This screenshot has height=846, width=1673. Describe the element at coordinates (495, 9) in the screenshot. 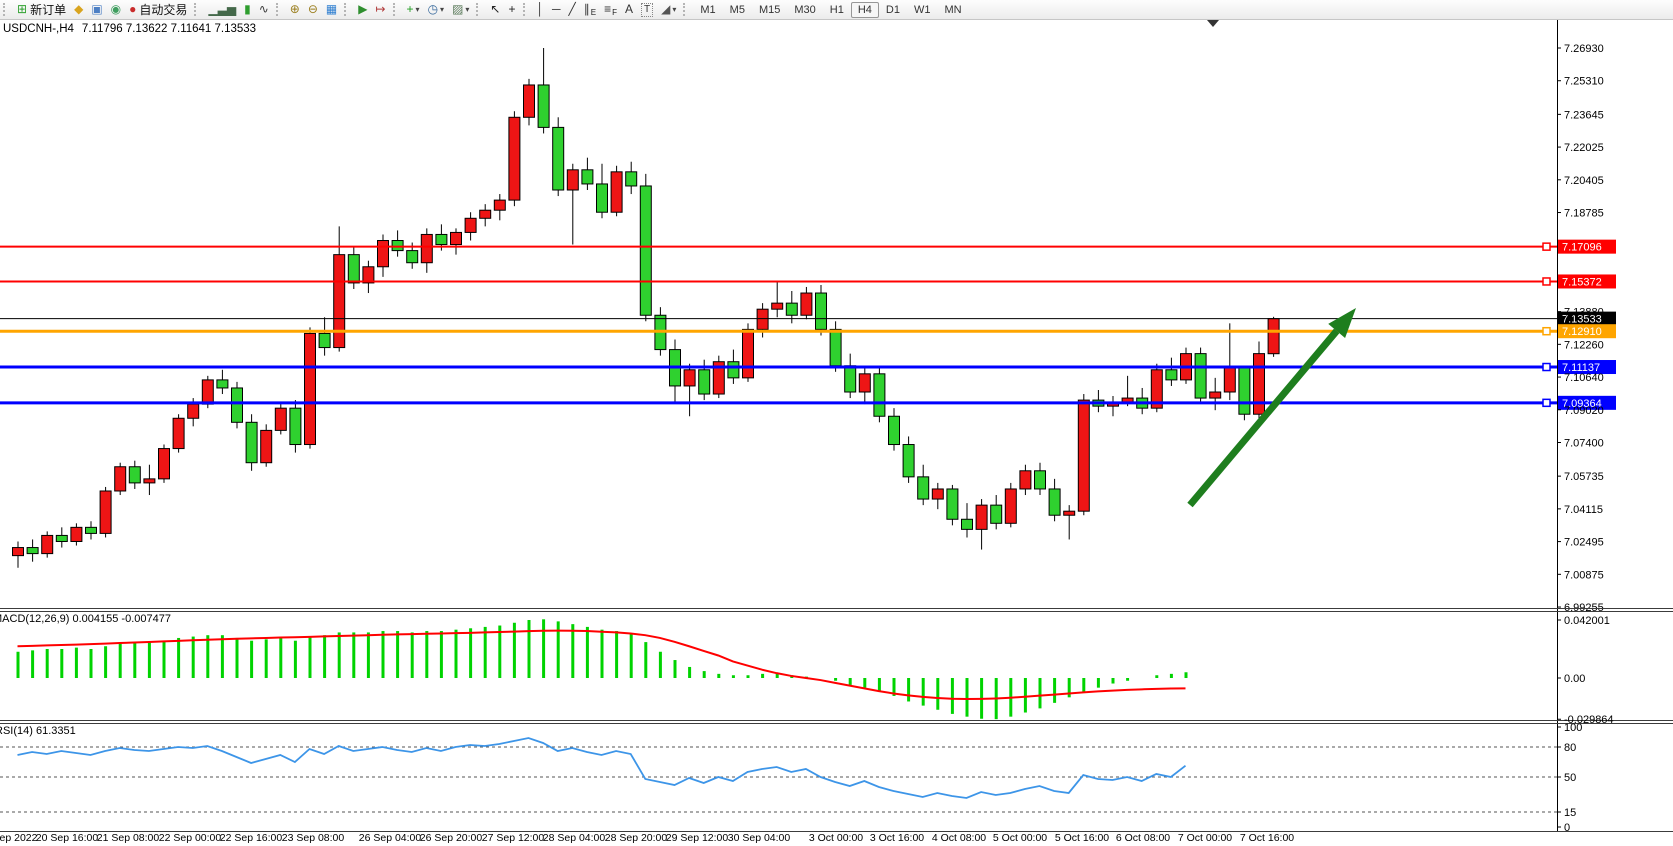

I see `cursor-icon: ↖` at that location.